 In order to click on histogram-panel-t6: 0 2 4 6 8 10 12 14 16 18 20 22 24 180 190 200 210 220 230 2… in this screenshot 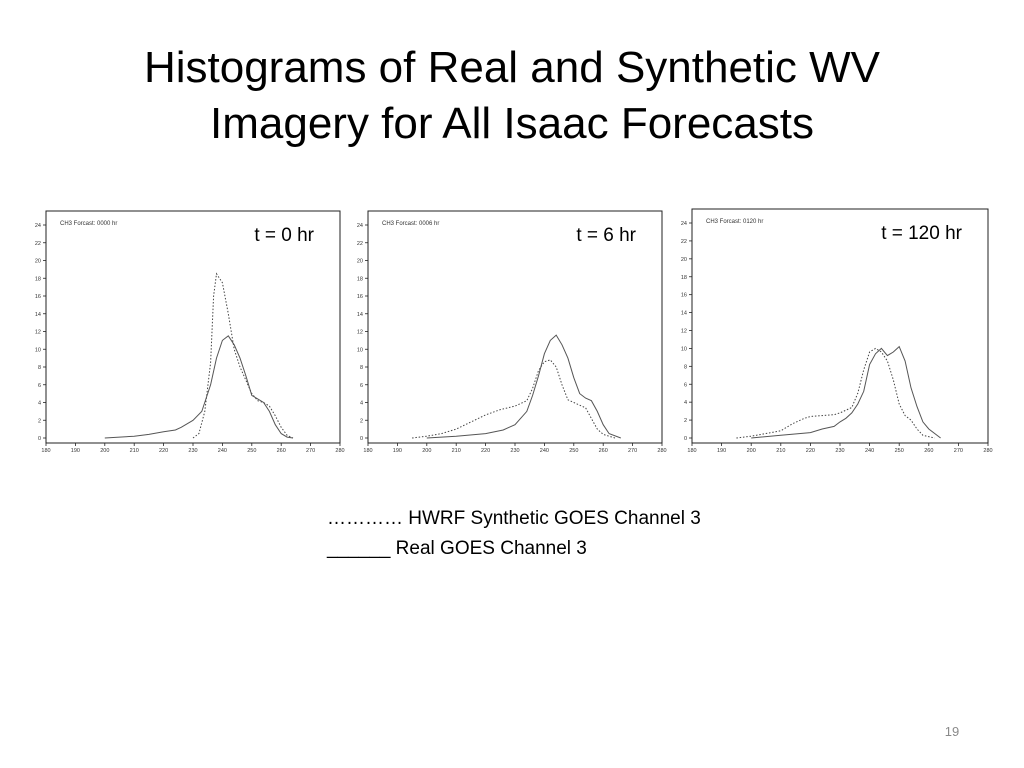, I will do `click(512, 335)`.